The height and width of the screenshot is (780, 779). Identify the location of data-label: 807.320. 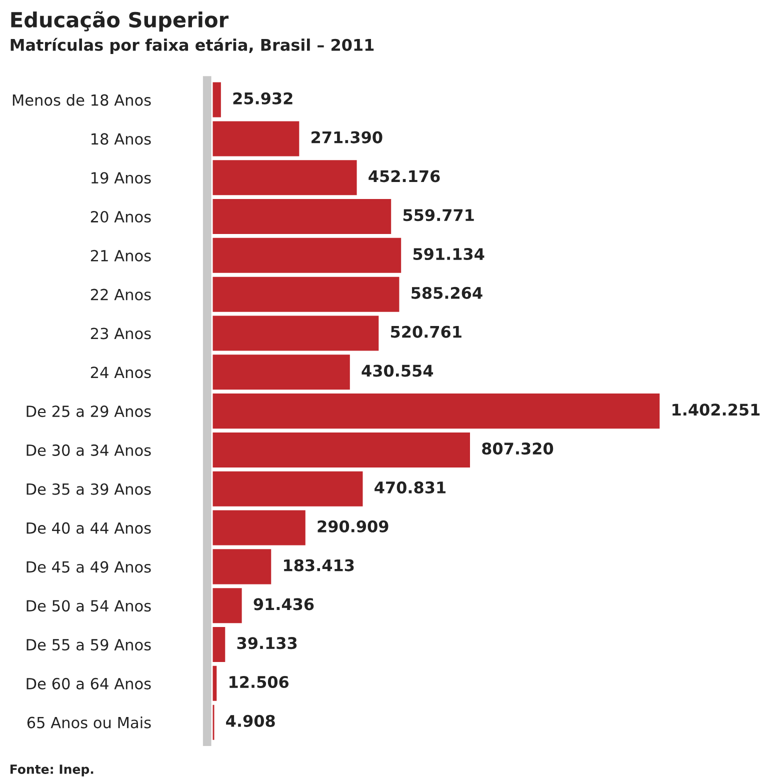
(518, 448).